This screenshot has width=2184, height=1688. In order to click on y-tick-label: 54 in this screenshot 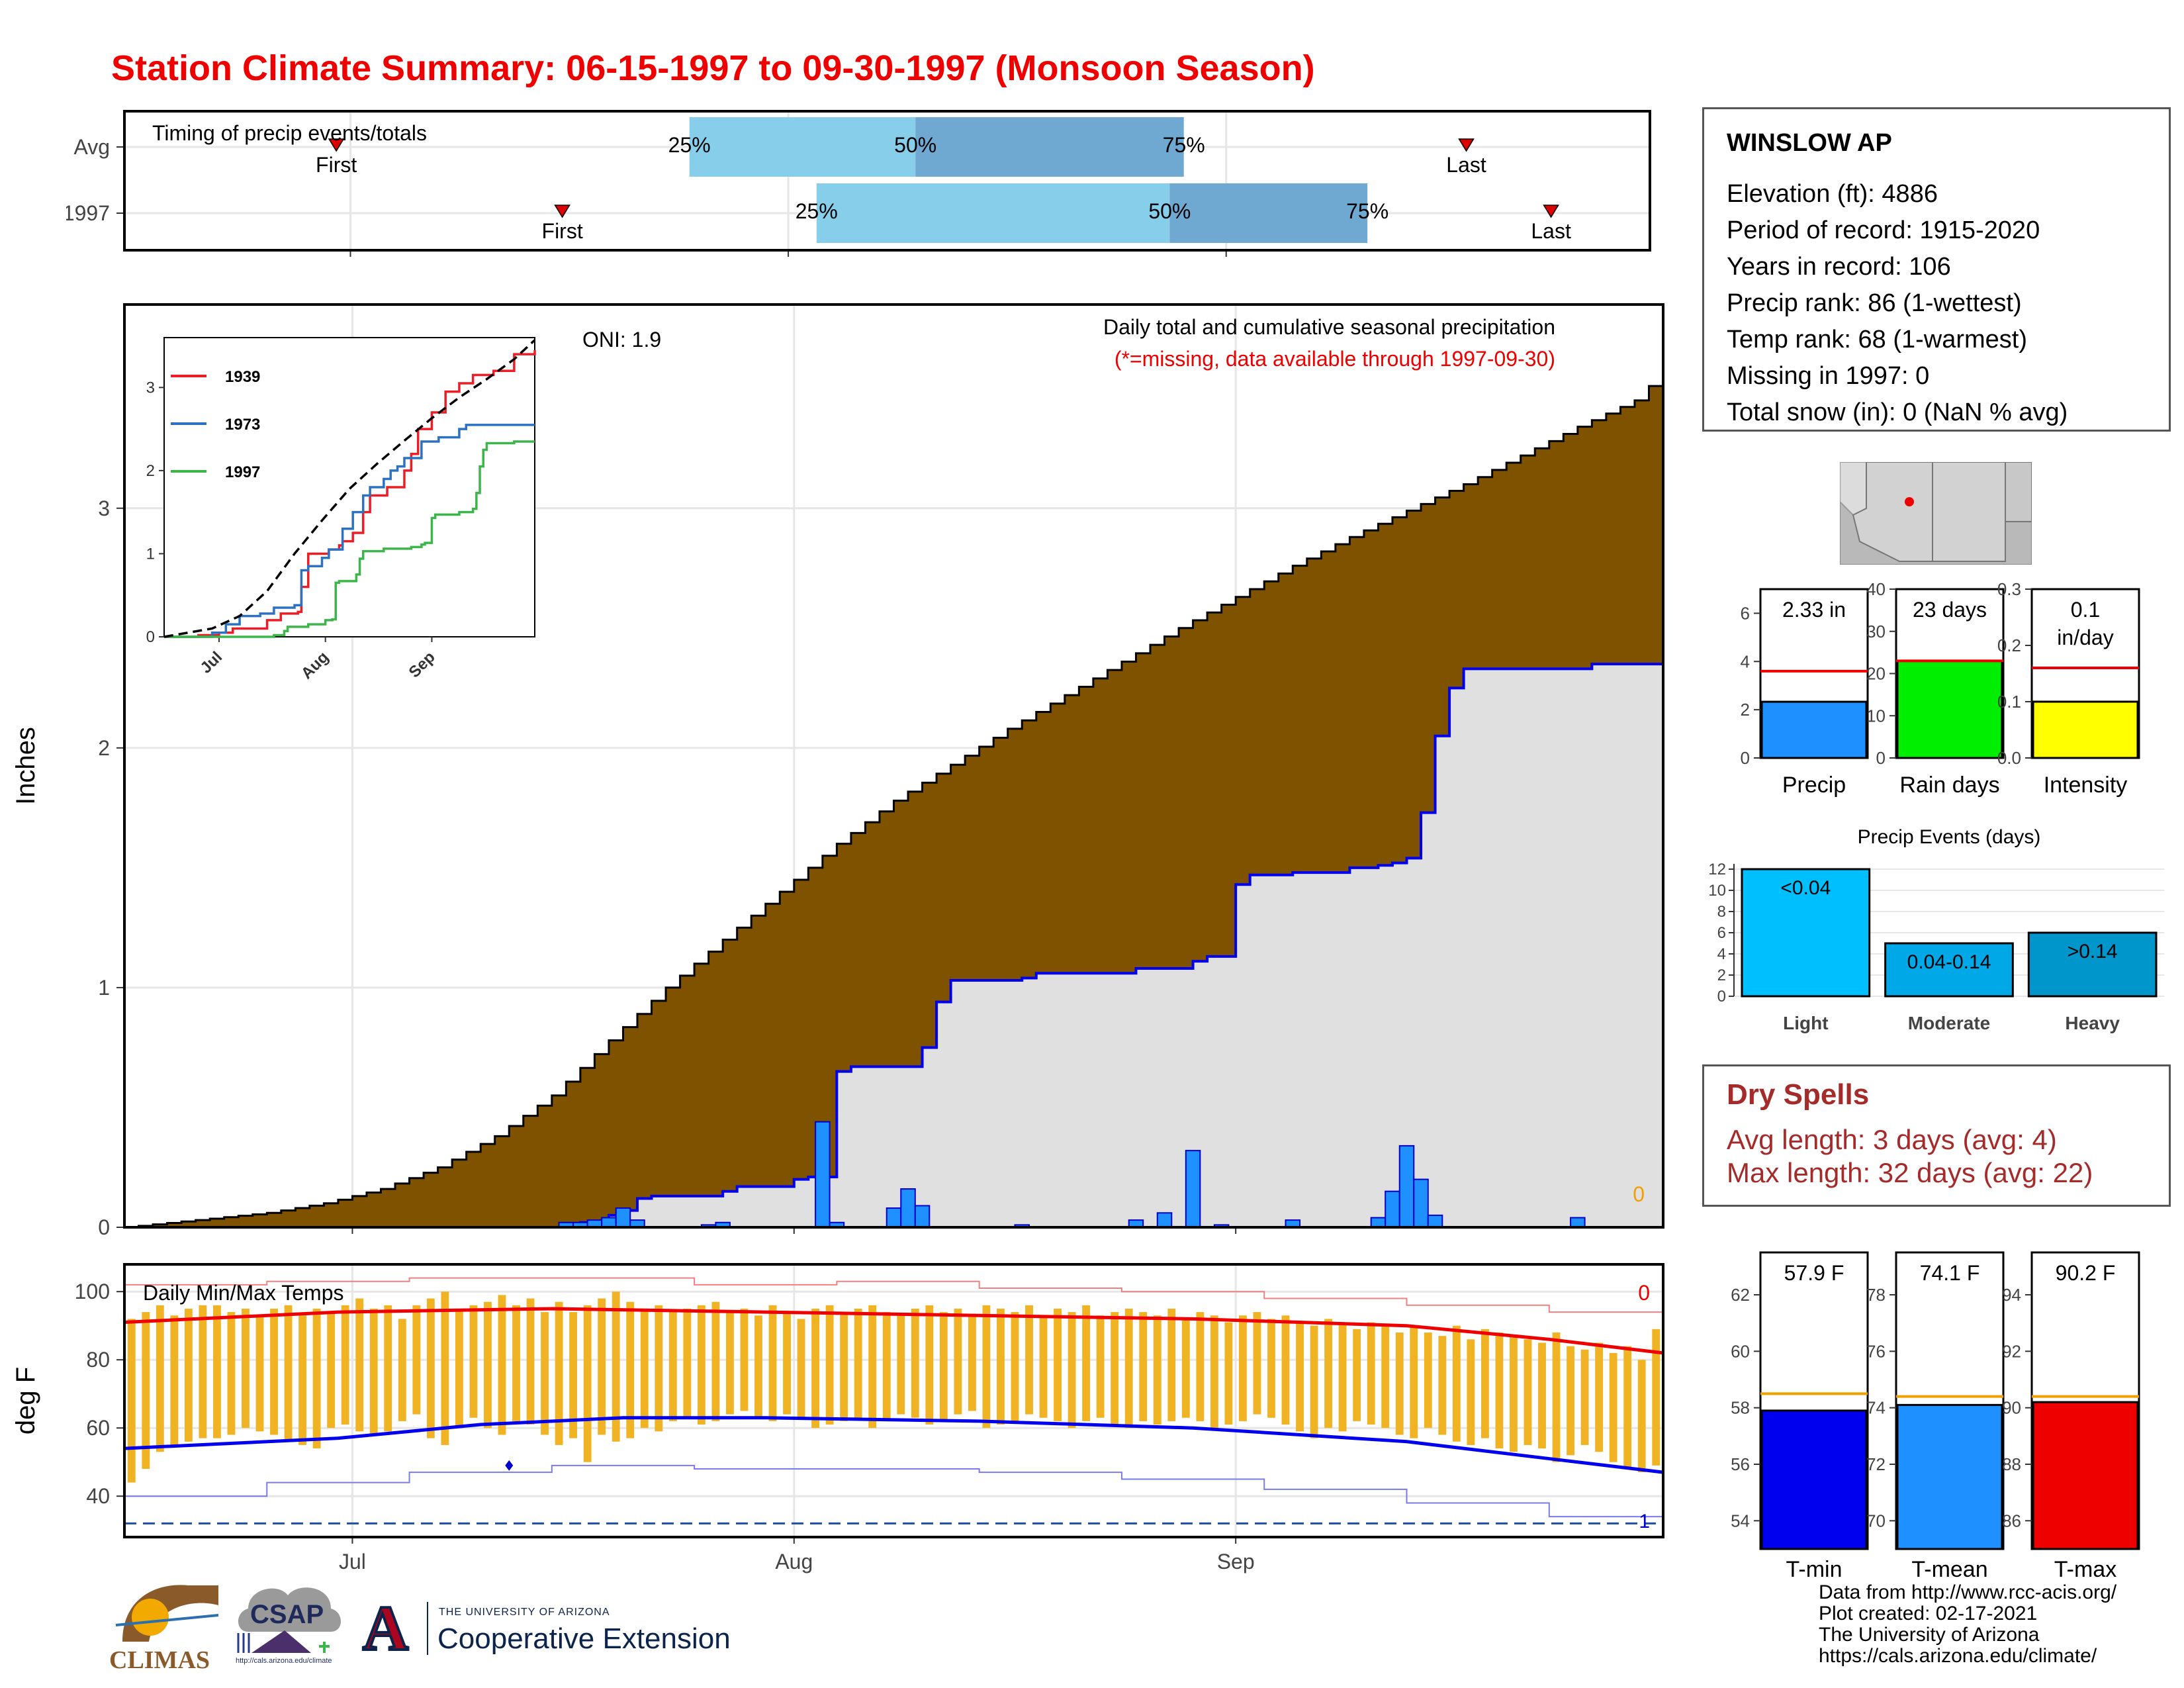, I will do `click(1740, 1520)`.